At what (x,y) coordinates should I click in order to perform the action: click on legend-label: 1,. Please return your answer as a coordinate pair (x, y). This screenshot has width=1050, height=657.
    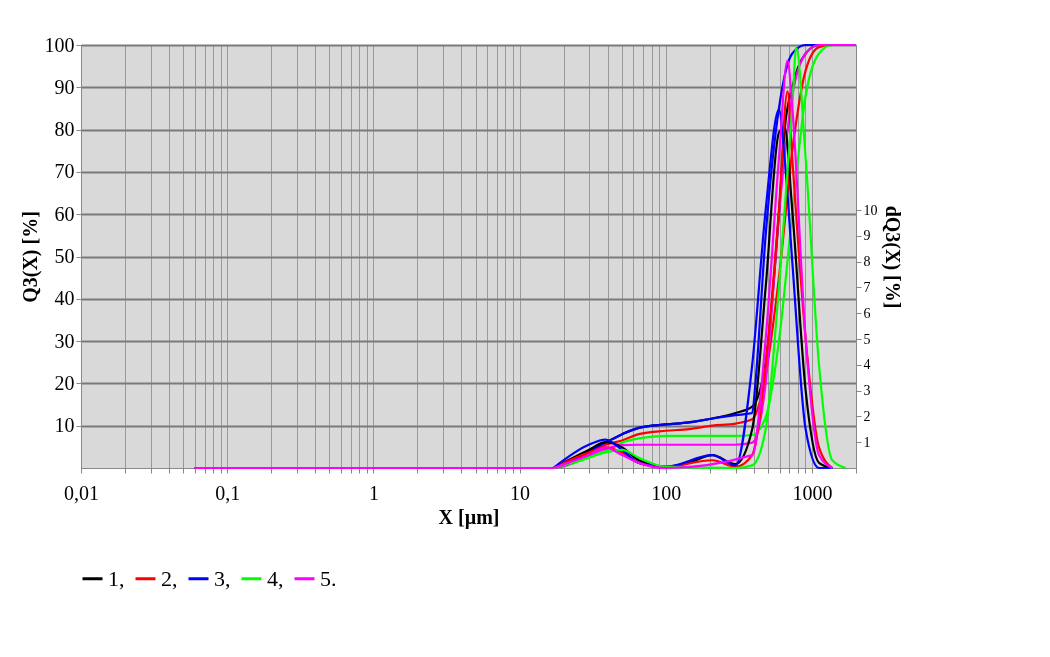
    Looking at the image, I should click on (116, 578).